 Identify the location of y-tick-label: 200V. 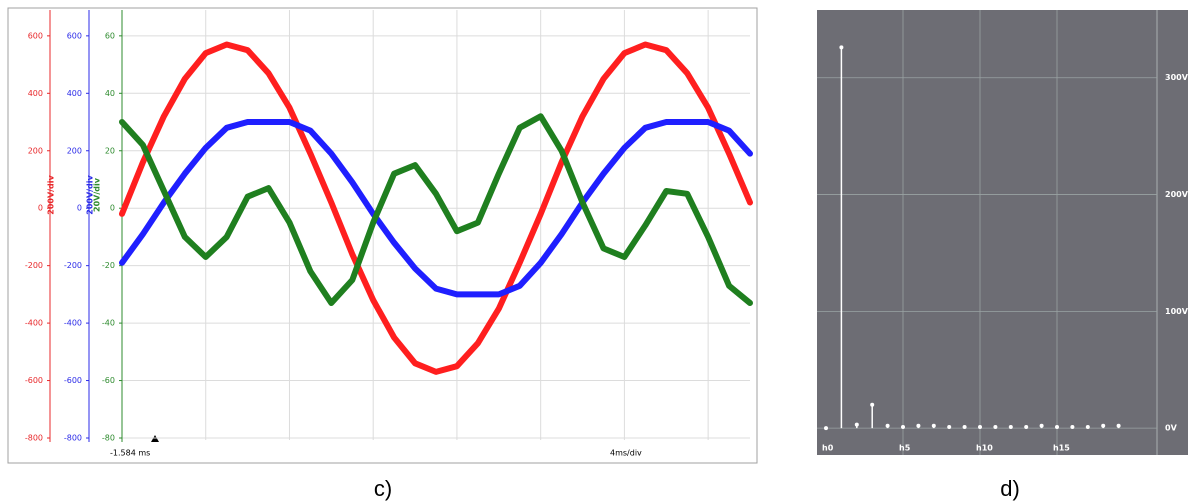
(1177, 194).